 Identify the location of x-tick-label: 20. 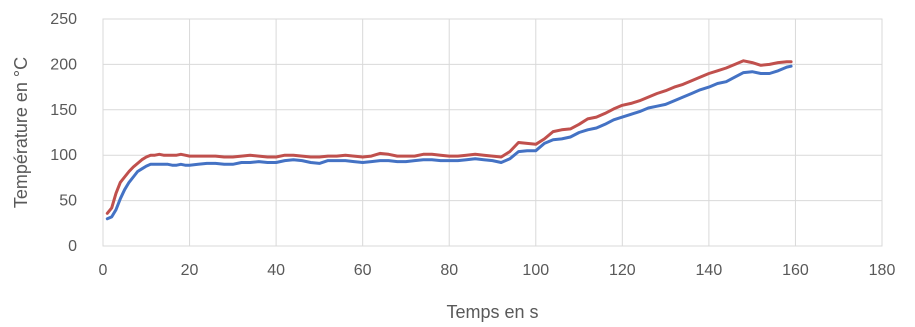
(190, 270).